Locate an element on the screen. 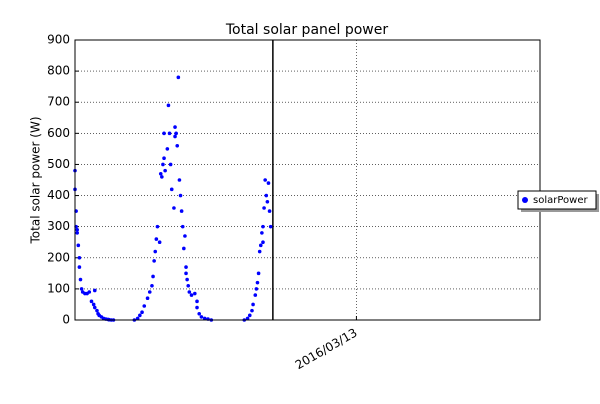 This screenshot has width=600, height=404. y-tick-label: 0 is located at coordinates (66, 320).